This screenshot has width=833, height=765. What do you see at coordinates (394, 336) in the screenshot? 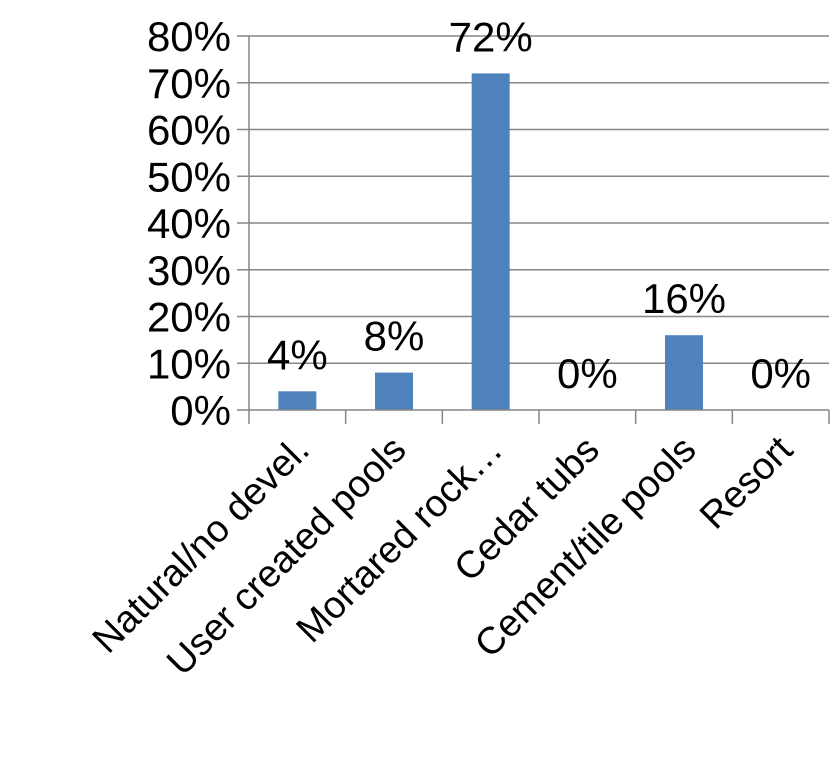
I see `data-label: 8%` at bounding box center [394, 336].